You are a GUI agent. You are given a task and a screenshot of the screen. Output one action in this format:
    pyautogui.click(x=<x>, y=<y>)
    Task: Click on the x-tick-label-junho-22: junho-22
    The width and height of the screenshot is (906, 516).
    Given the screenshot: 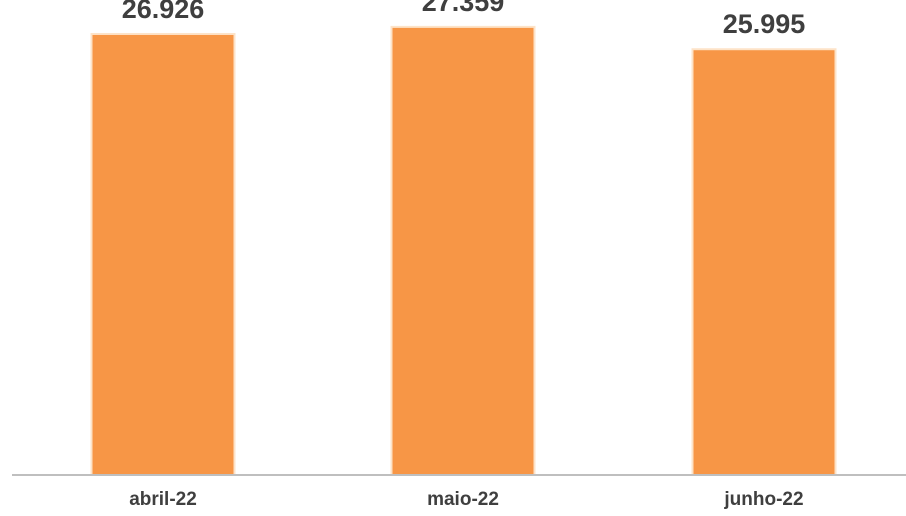 What is the action you would take?
    pyautogui.click(x=763, y=499)
    